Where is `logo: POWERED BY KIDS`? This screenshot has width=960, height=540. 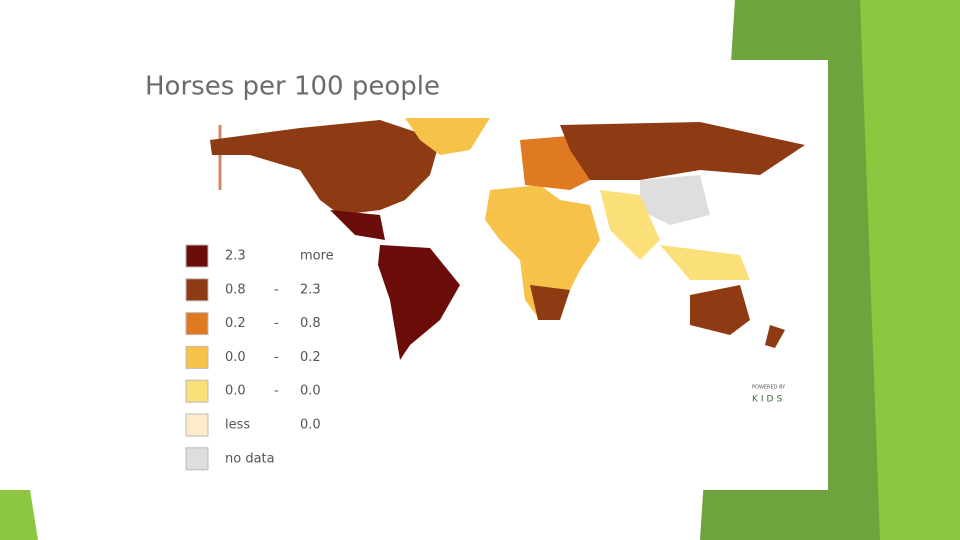
logo: POWERED BY KIDS is located at coordinates (769, 395).